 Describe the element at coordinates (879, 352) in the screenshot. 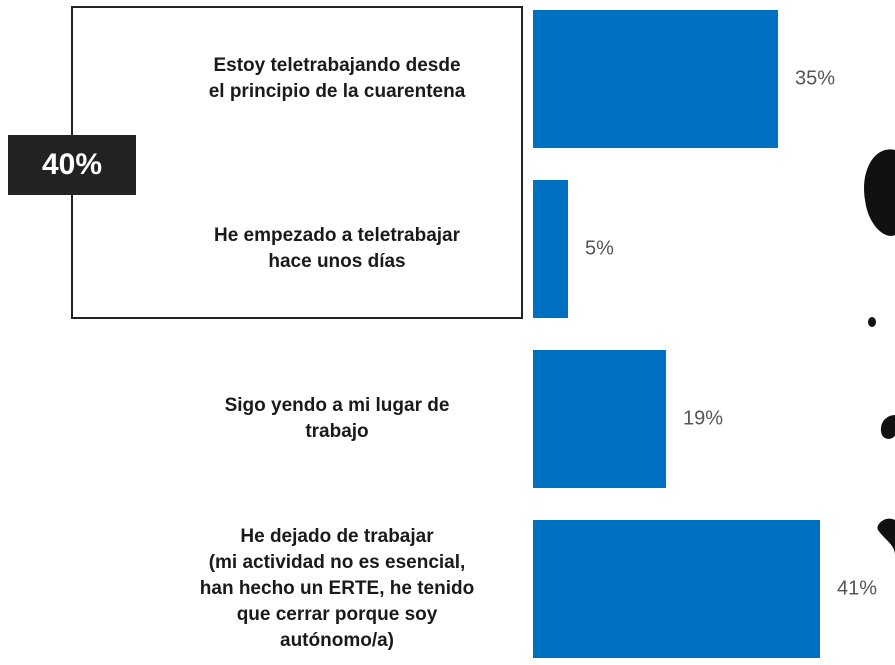

I see `decoration` at that location.